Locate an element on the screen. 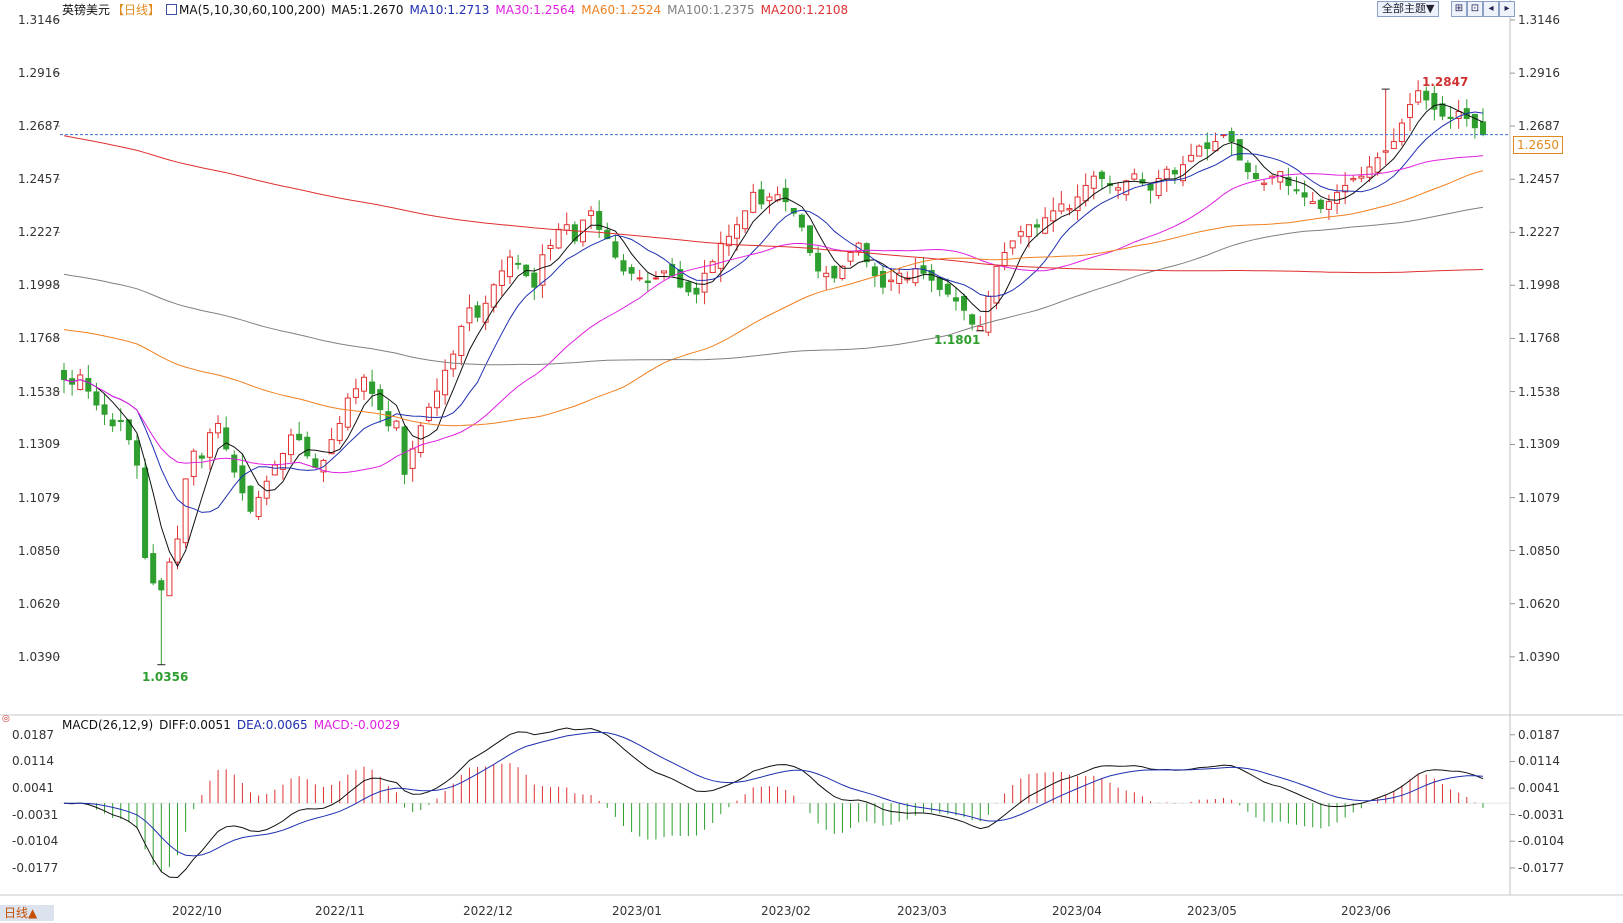 Image resolution: width=1623 pixels, height=923 pixels. macd-diff-line is located at coordinates (773, 803).